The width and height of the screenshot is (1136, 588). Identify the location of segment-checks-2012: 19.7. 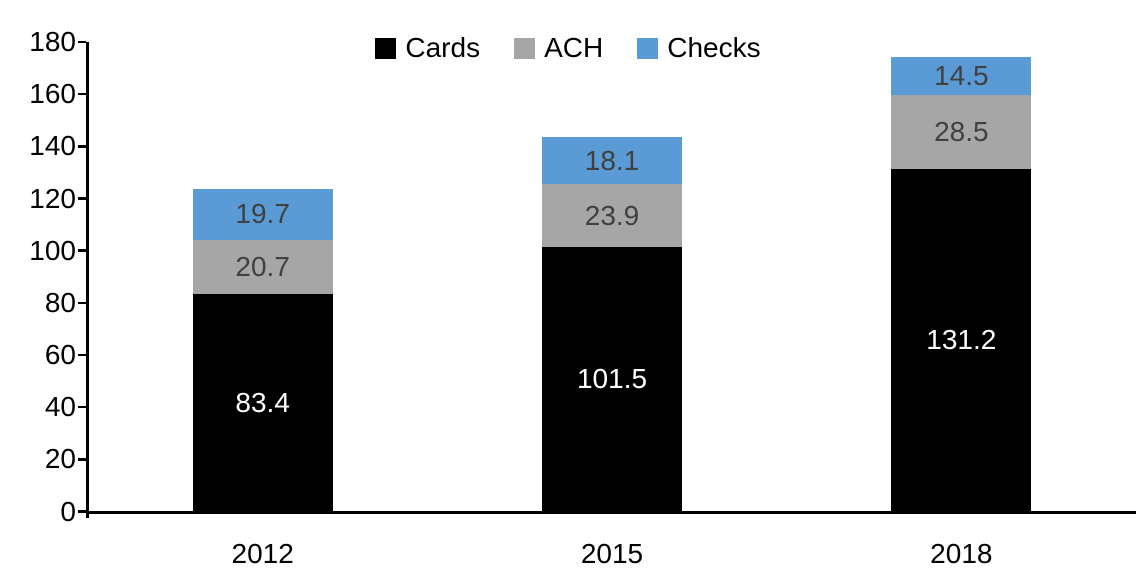
(262, 214).